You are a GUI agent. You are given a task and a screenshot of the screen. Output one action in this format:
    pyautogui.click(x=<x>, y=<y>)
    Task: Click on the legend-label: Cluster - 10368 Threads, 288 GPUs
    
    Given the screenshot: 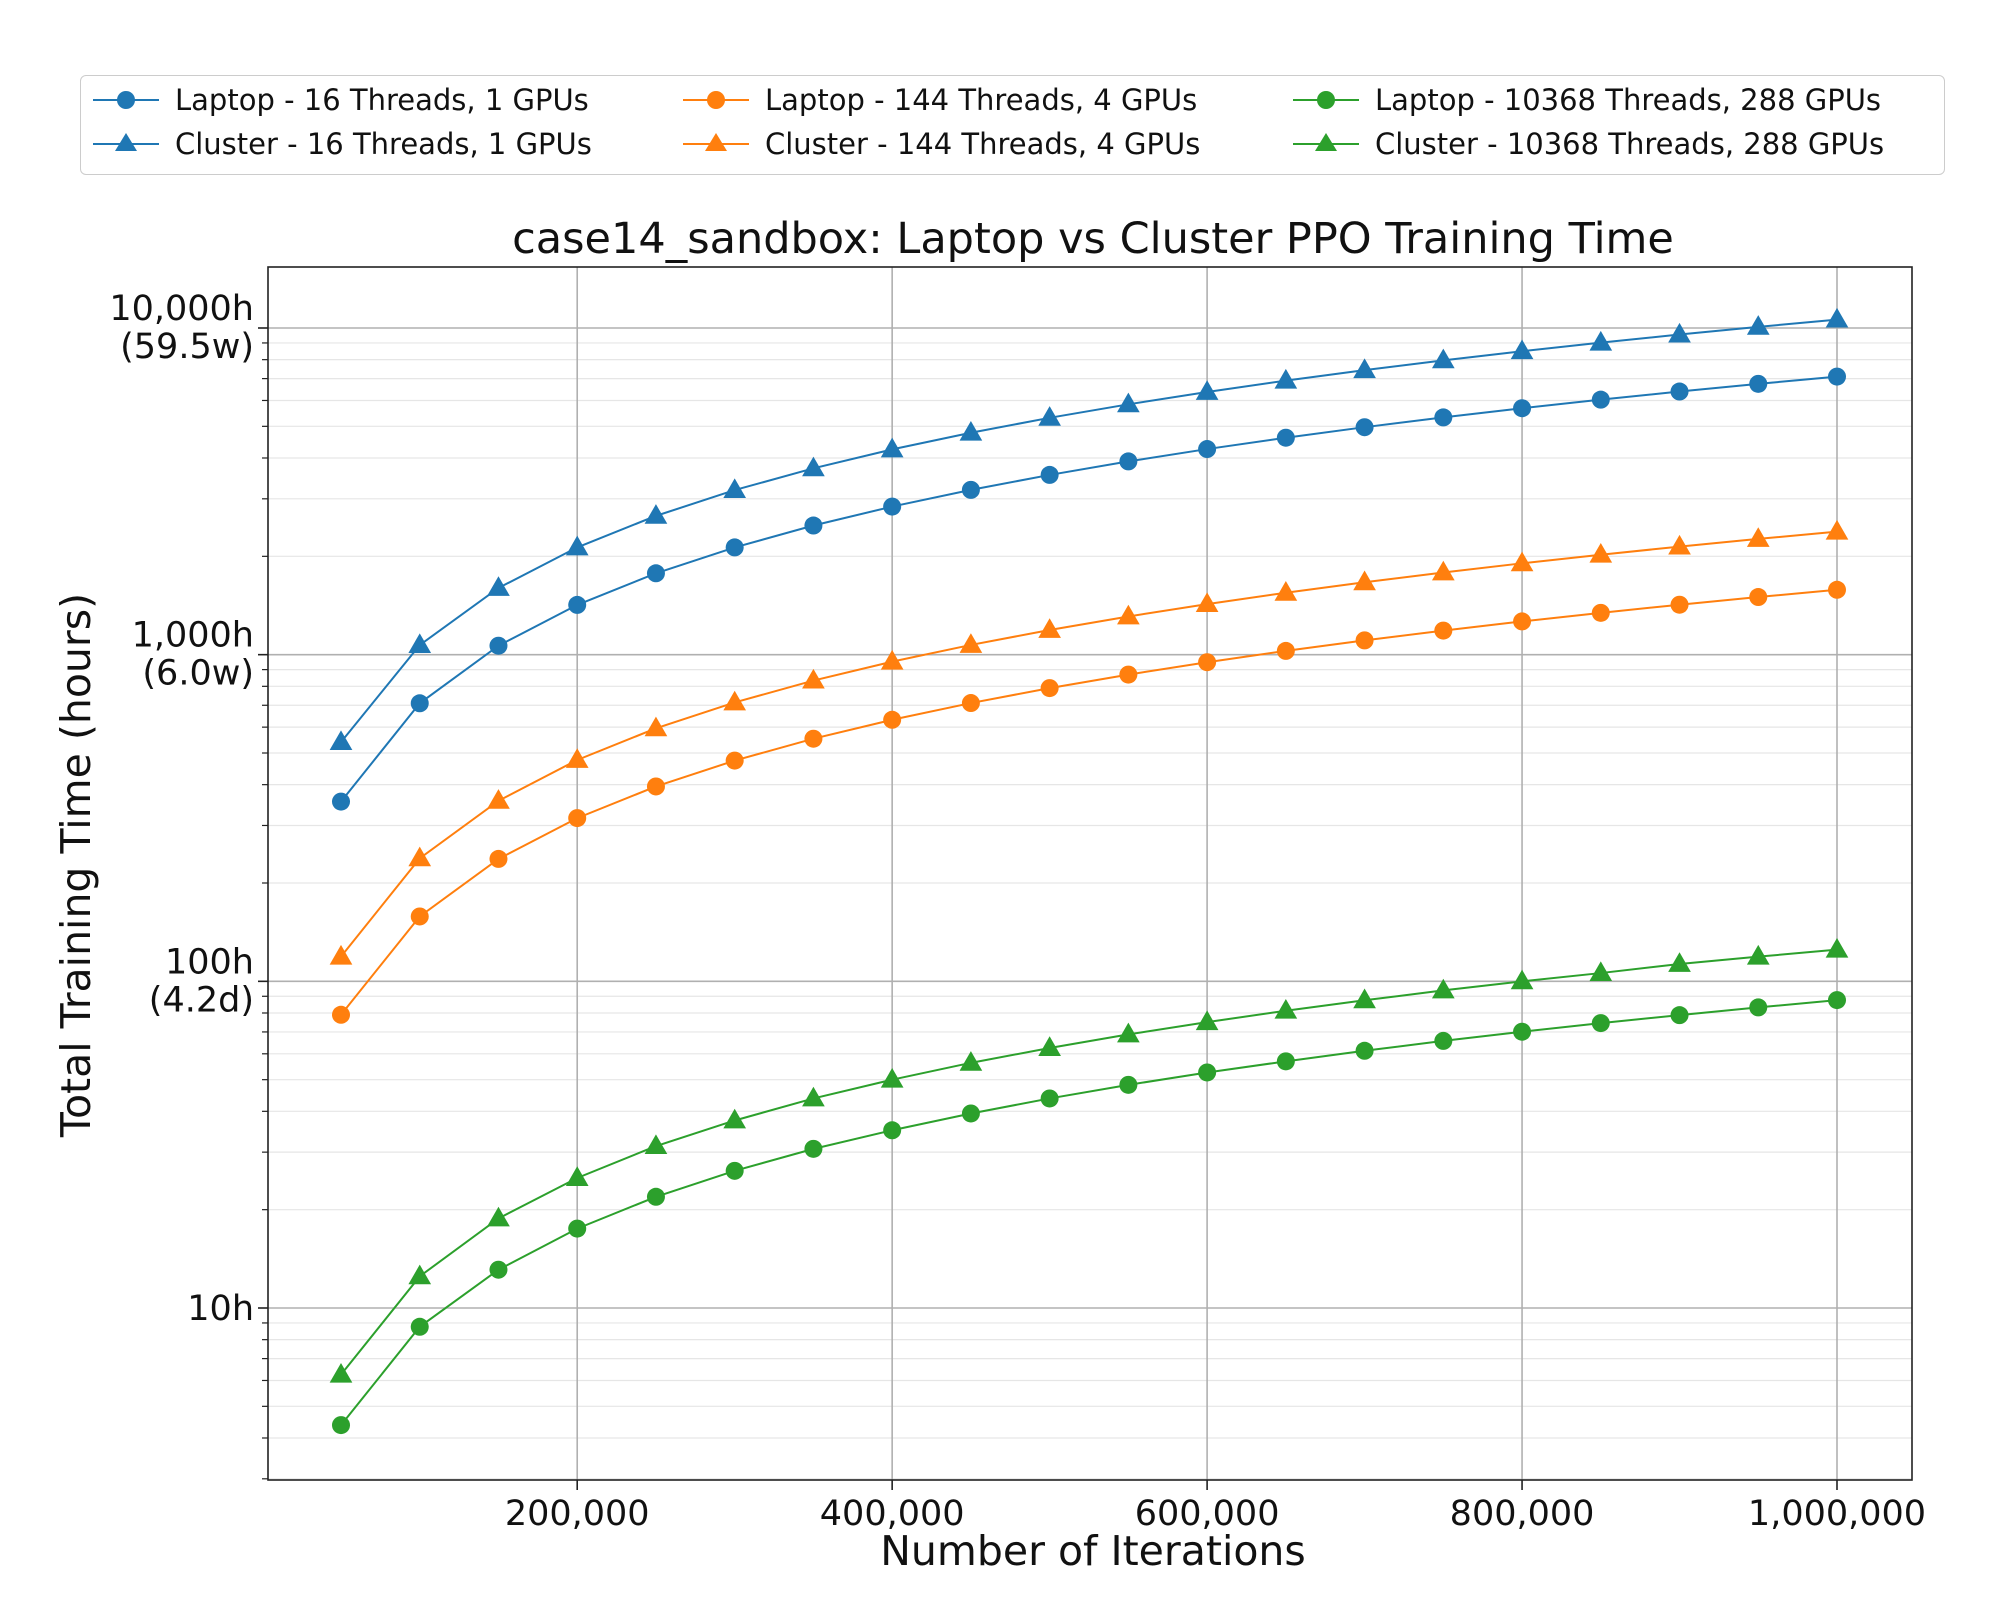 What is the action you would take?
    pyautogui.click(x=1630, y=144)
    